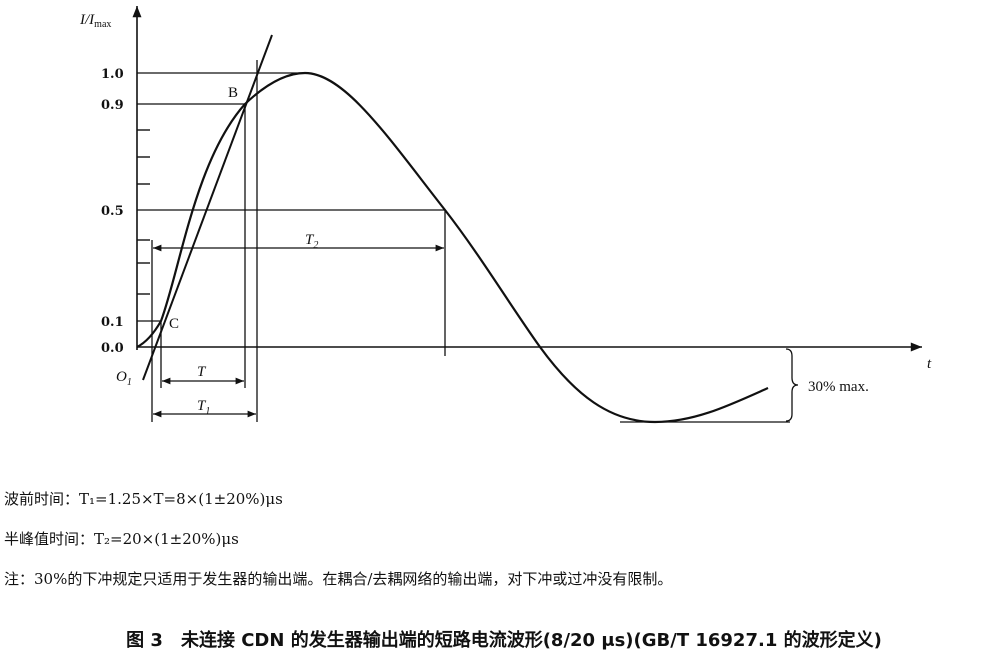  What do you see at coordinates (124, 378) in the screenshot?
I see `point-o1-label: O1` at bounding box center [124, 378].